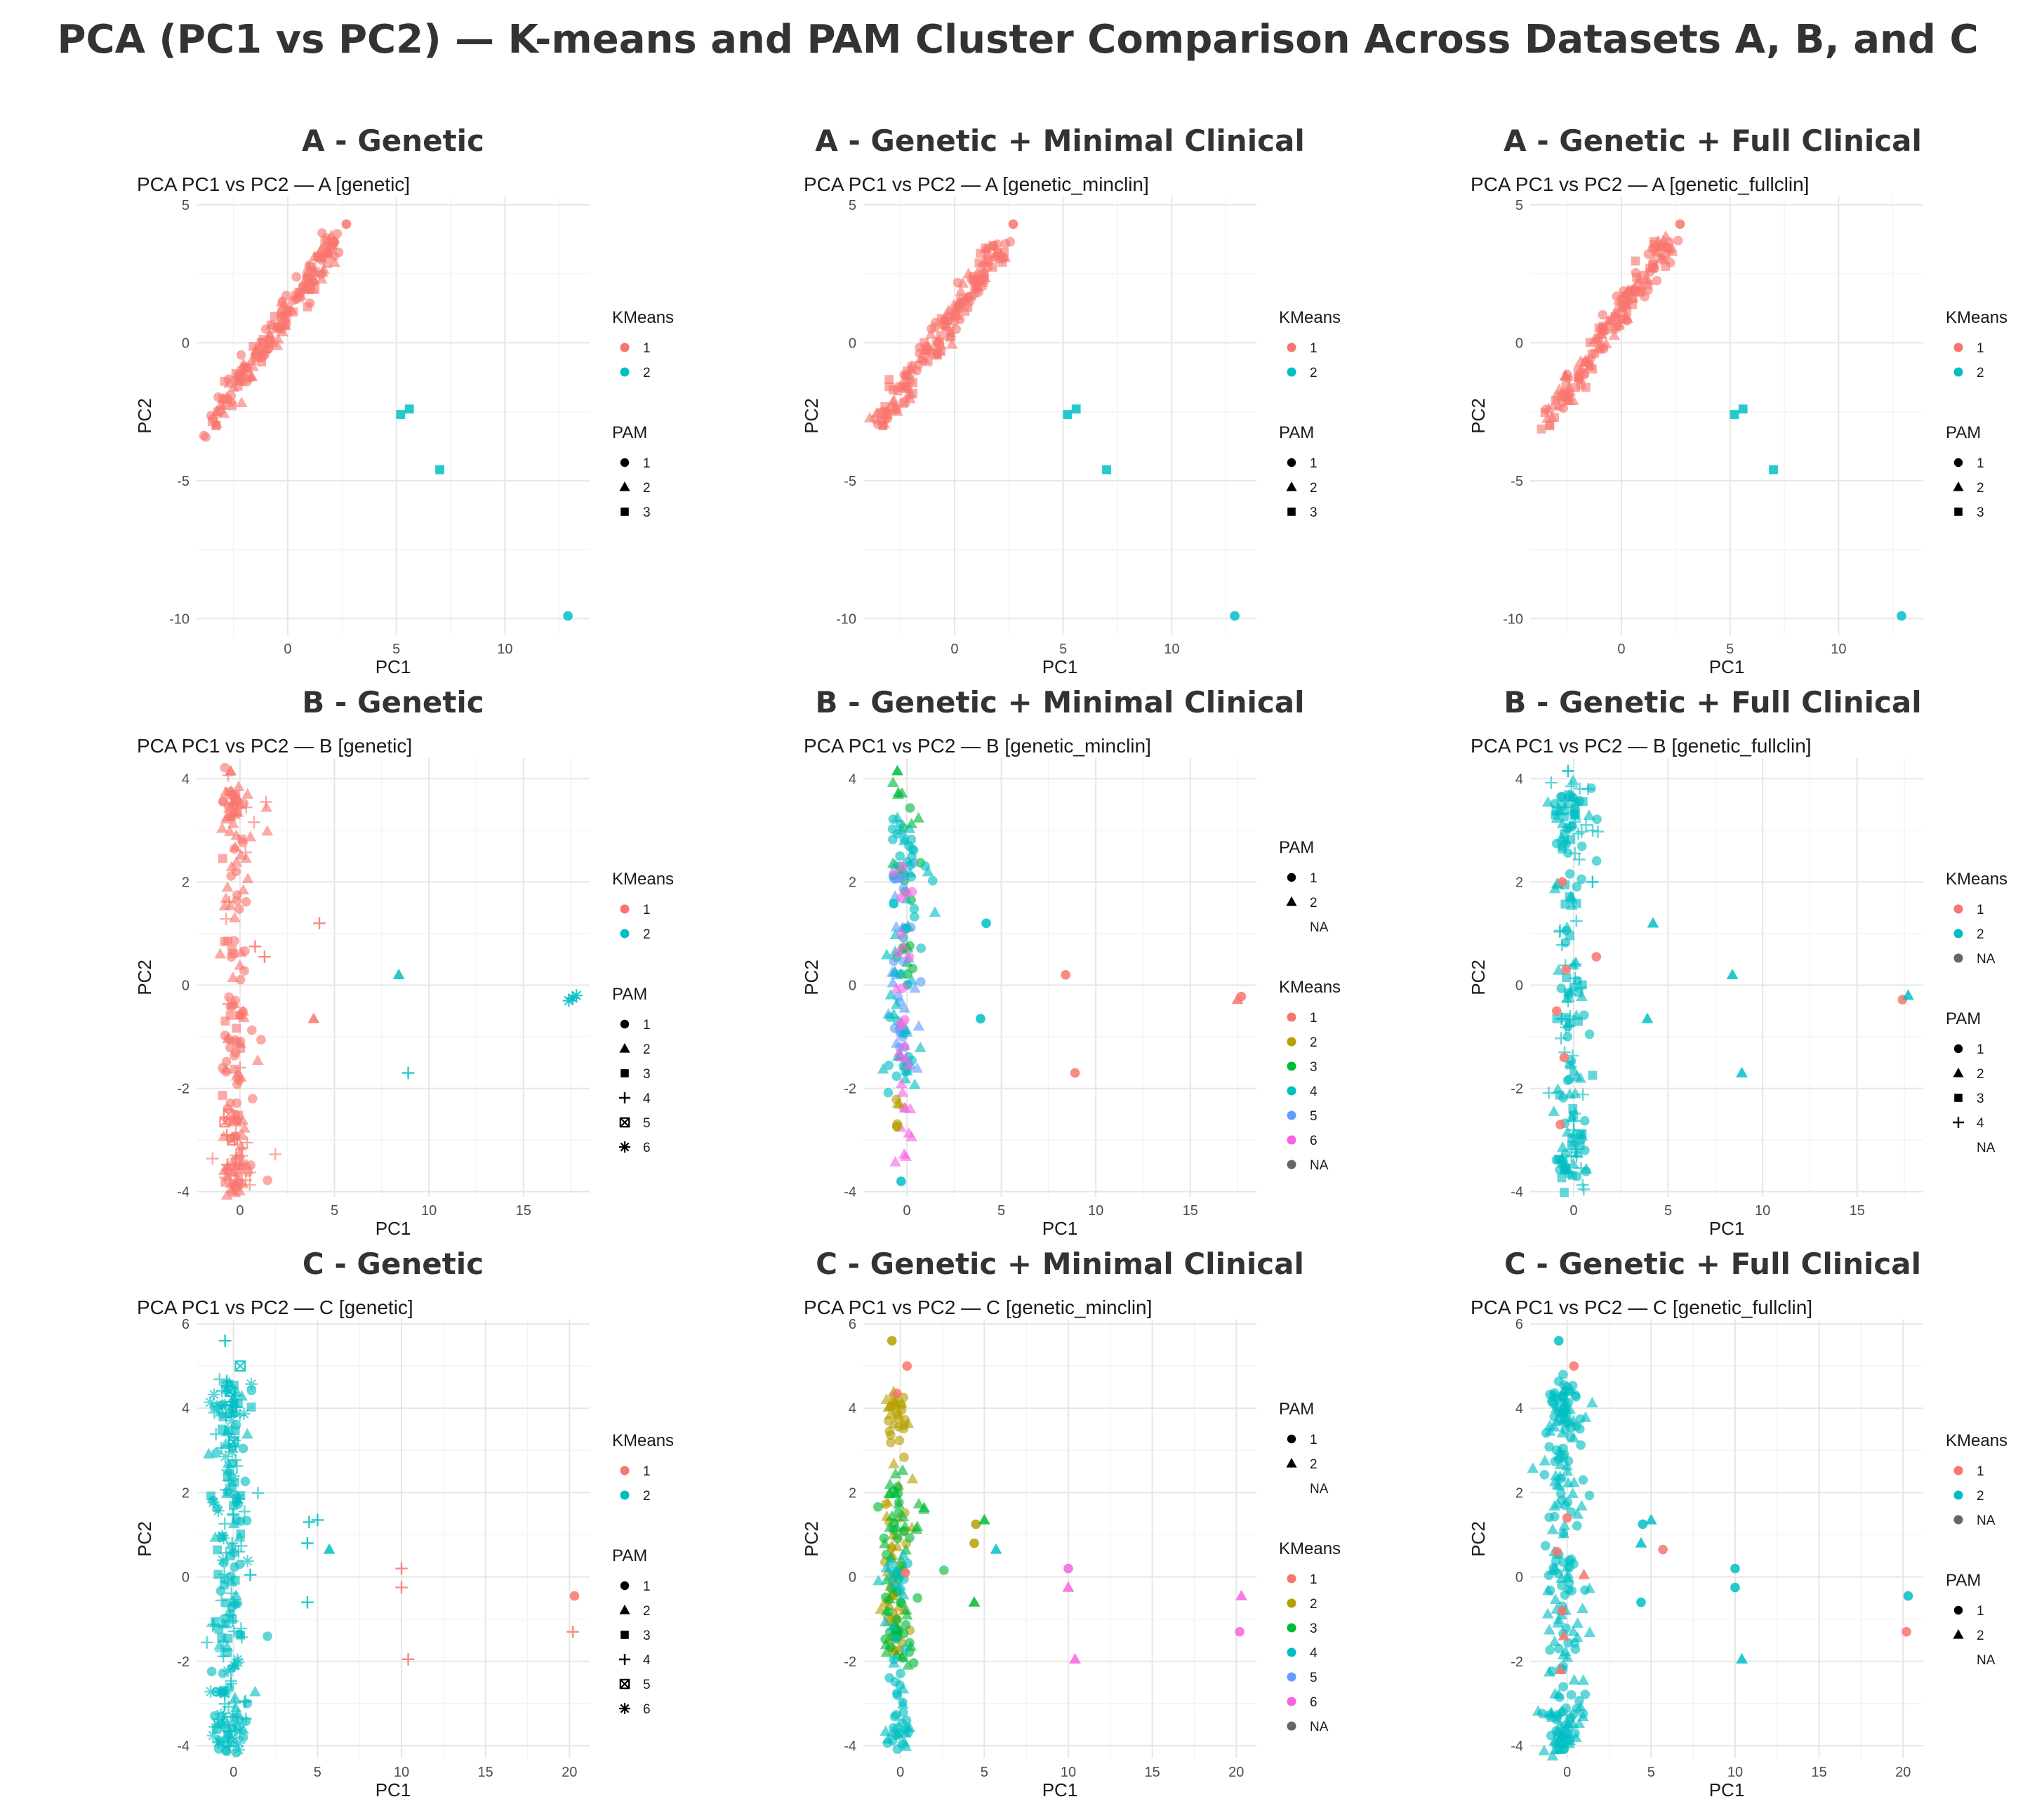 This screenshot has width=2044, height=1811. I want to click on y-tick-label: 5, so click(1519, 205).